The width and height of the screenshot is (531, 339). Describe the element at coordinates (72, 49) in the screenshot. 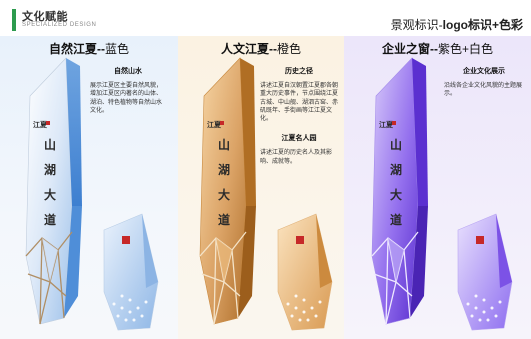

I see `panel-title-main: 自然江夏` at that location.